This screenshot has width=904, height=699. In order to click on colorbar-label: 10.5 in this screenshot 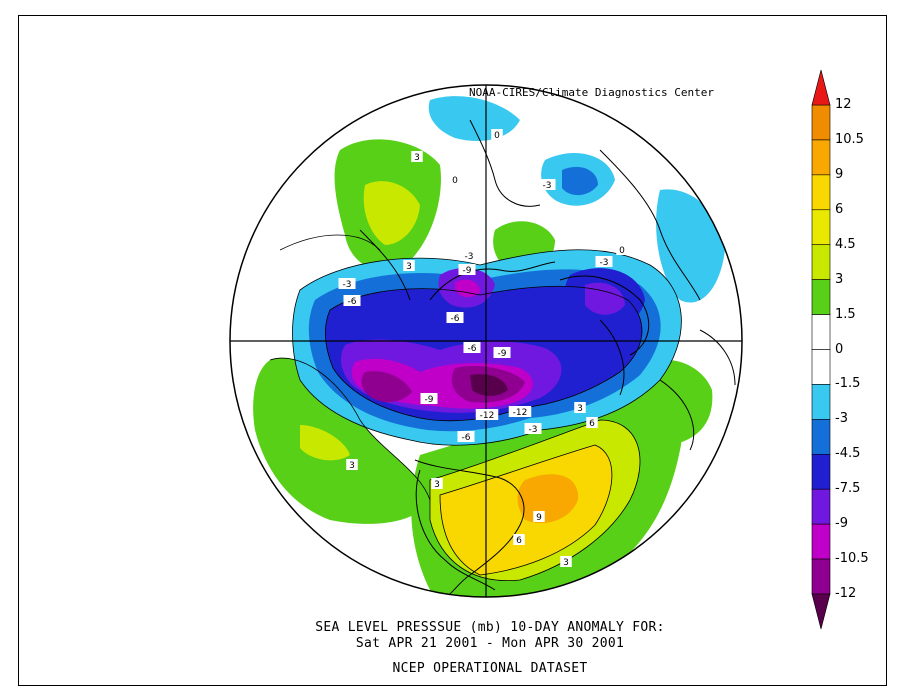, I will do `click(849, 139)`.